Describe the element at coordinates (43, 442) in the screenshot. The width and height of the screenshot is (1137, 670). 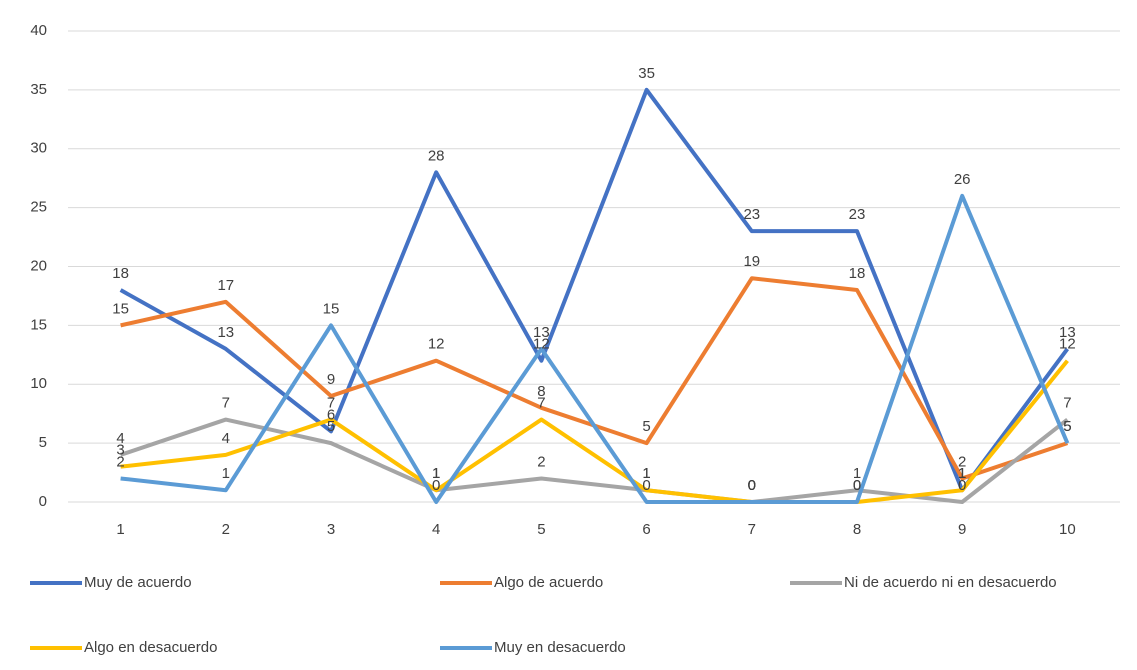
I see `y-tick-label: 5` at that location.